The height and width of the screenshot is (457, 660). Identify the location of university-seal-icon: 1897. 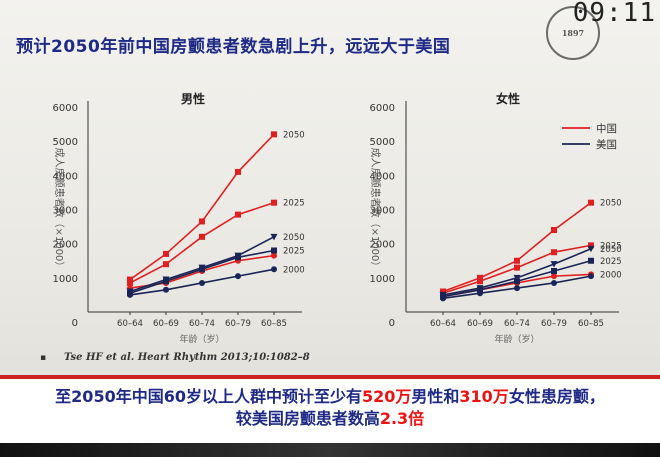
(573, 33).